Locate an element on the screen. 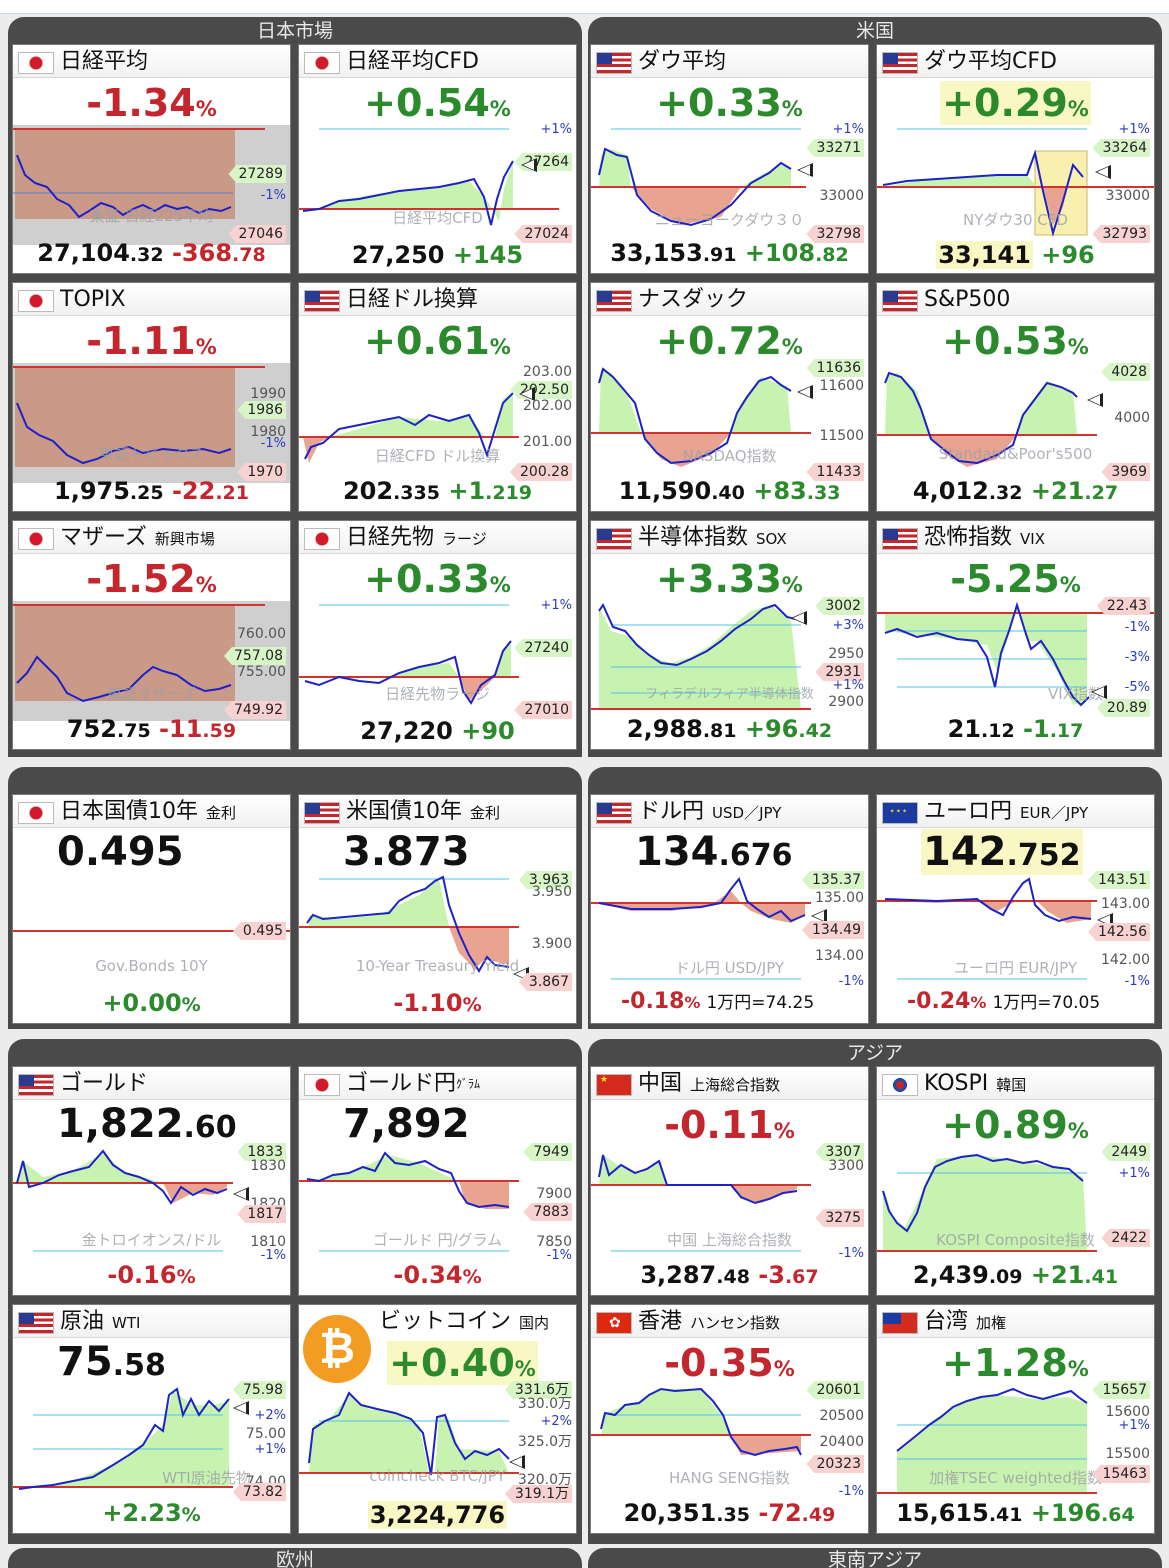 The height and width of the screenshot is (1568, 1169). us-flag-icon is located at coordinates (900, 63).